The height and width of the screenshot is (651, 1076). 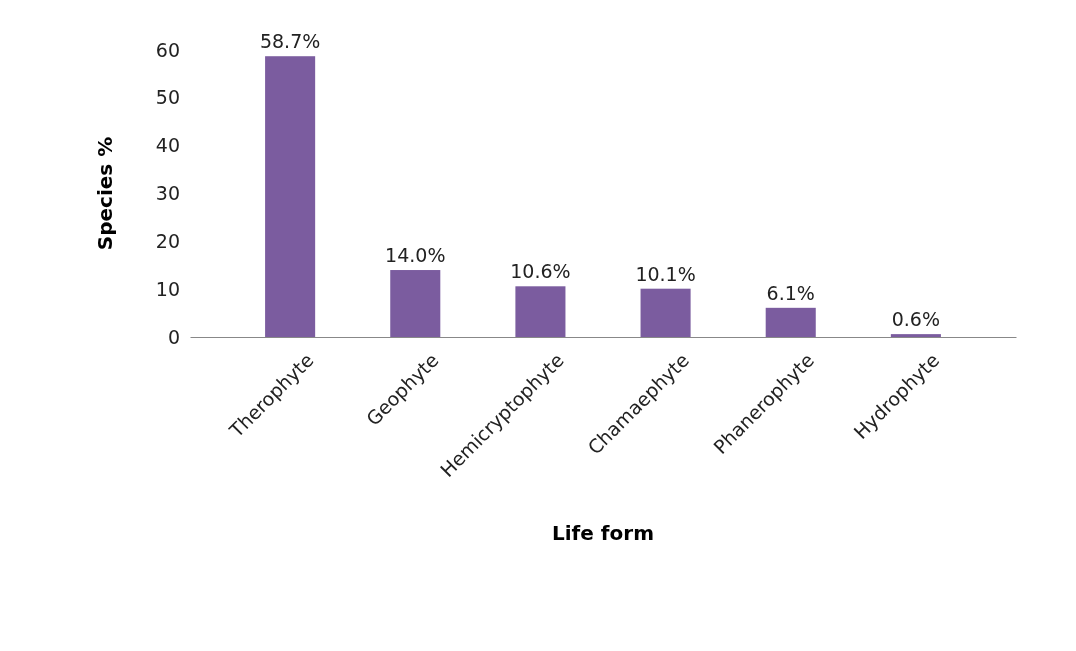 What do you see at coordinates (665, 273) in the screenshot?
I see `data-label: 10.1%` at bounding box center [665, 273].